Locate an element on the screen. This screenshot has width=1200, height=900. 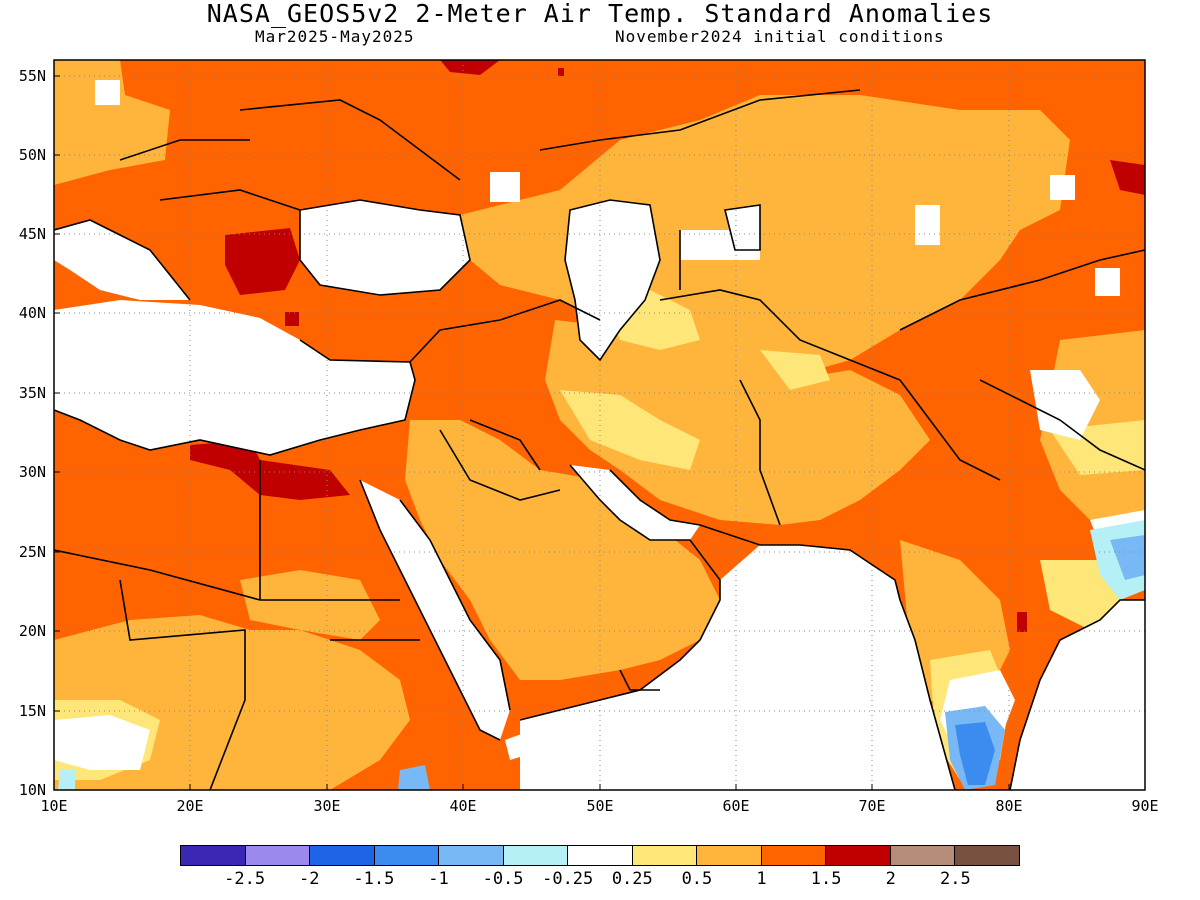
color-scale-bar is located at coordinates (600, 855).